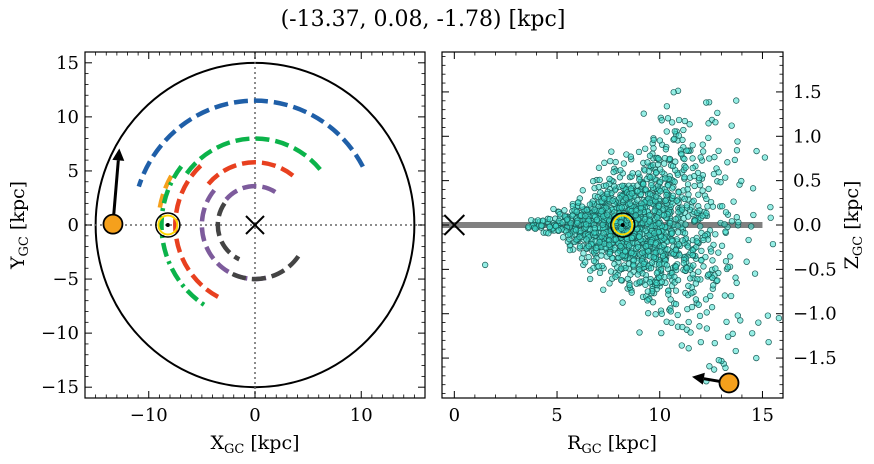 The width and height of the screenshot is (874, 464). What do you see at coordinates (815, 358) in the screenshot?
I see `right-ytick-label: −1.5` at bounding box center [815, 358].